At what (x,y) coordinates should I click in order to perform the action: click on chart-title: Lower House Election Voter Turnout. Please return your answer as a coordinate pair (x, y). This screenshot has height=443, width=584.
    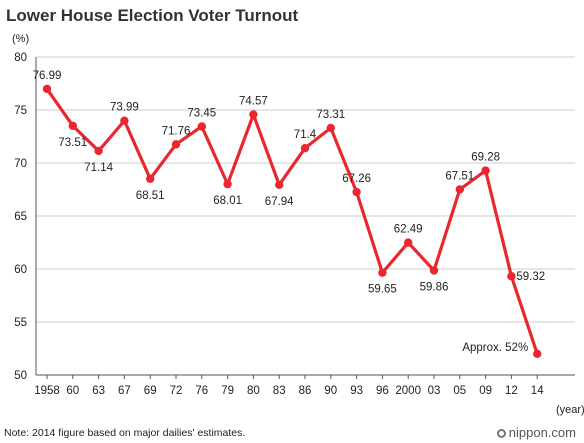
    Looking at the image, I should click on (152, 15).